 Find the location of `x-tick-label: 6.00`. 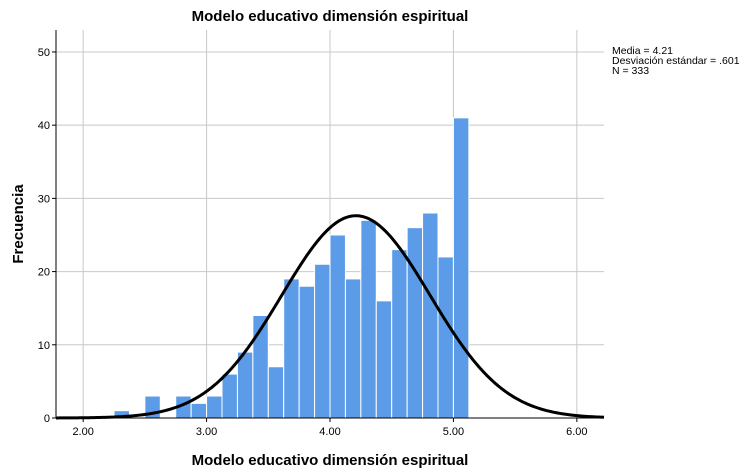

x-tick-label: 6.00 is located at coordinates (576, 432).